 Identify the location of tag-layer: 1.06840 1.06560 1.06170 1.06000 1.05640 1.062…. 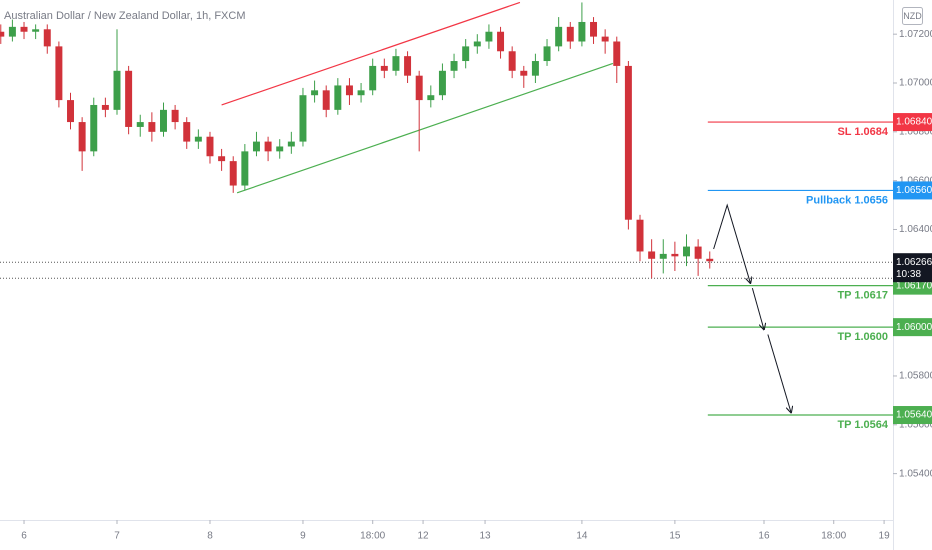
(912, 269).